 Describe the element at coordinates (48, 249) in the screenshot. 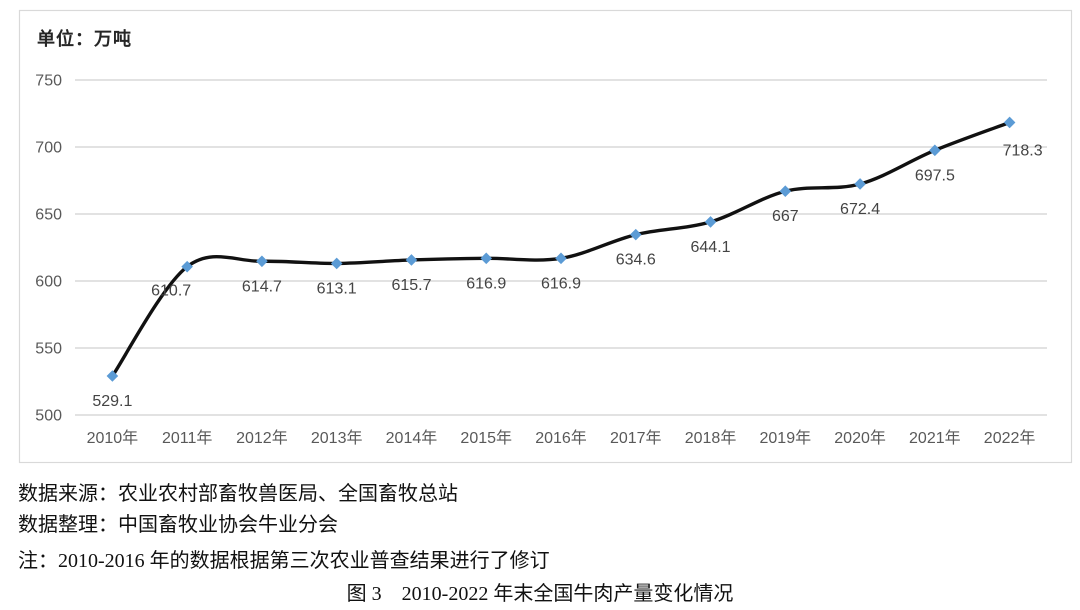

I see `y-axis-labels: 500 550 600 650 700 750` at that location.